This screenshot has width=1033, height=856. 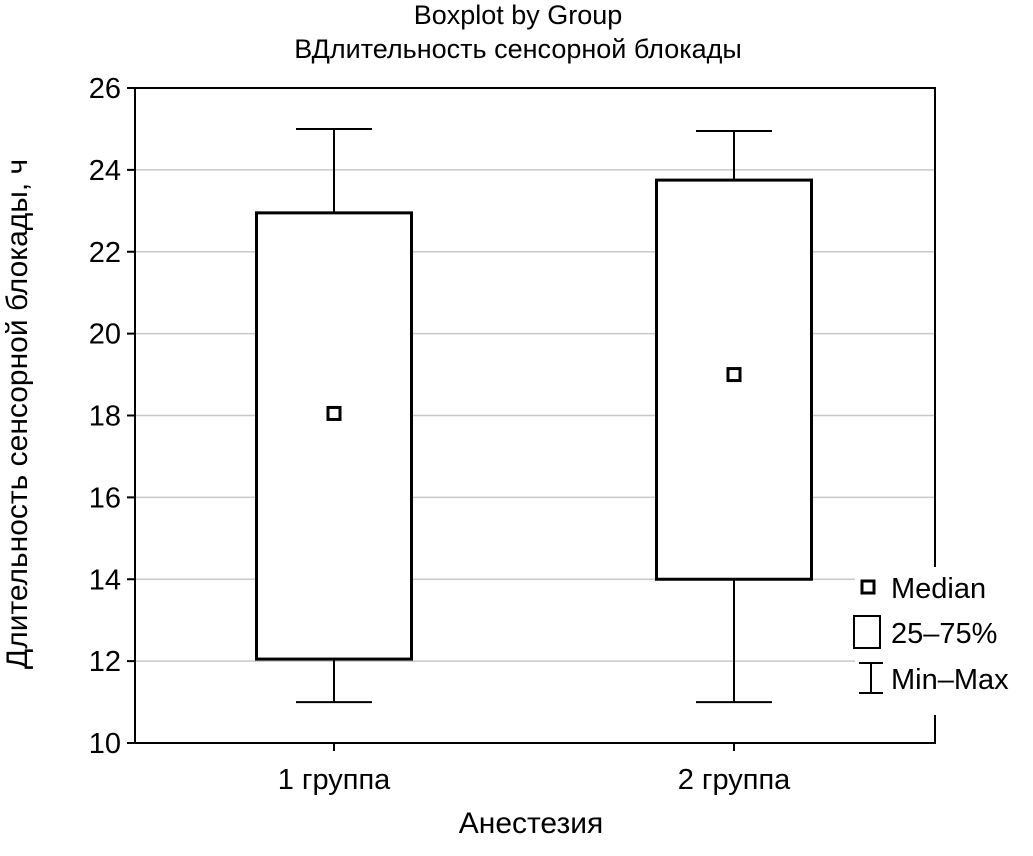 I want to click on legend-iqr-label: 25–75%, so click(x=944, y=634).